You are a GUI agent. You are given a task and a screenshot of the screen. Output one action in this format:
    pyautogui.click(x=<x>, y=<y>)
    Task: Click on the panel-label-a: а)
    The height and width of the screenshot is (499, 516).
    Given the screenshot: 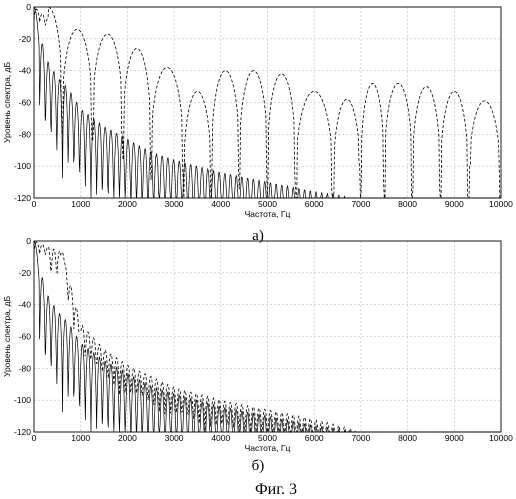 What is the action you would take?
    pyautogui.click(x=258, y=236)
    